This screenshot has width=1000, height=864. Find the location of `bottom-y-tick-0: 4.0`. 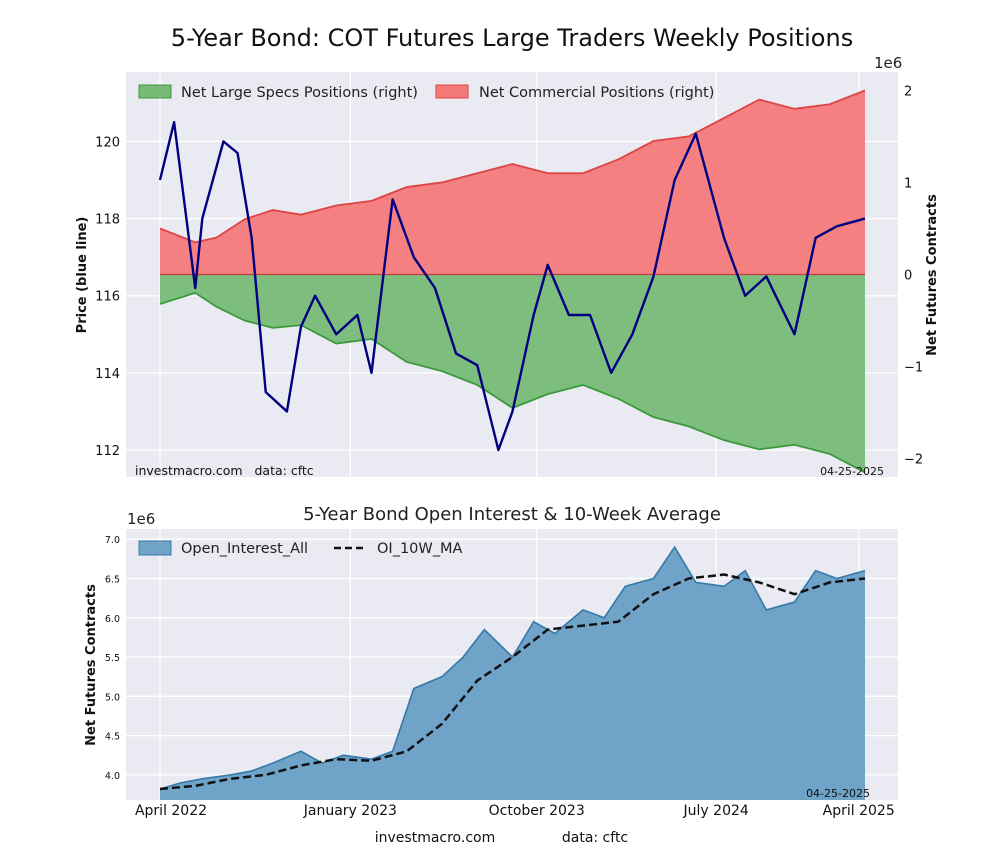

bottom-y-tick-0: 4.0 is located at coordinates (112, 776).